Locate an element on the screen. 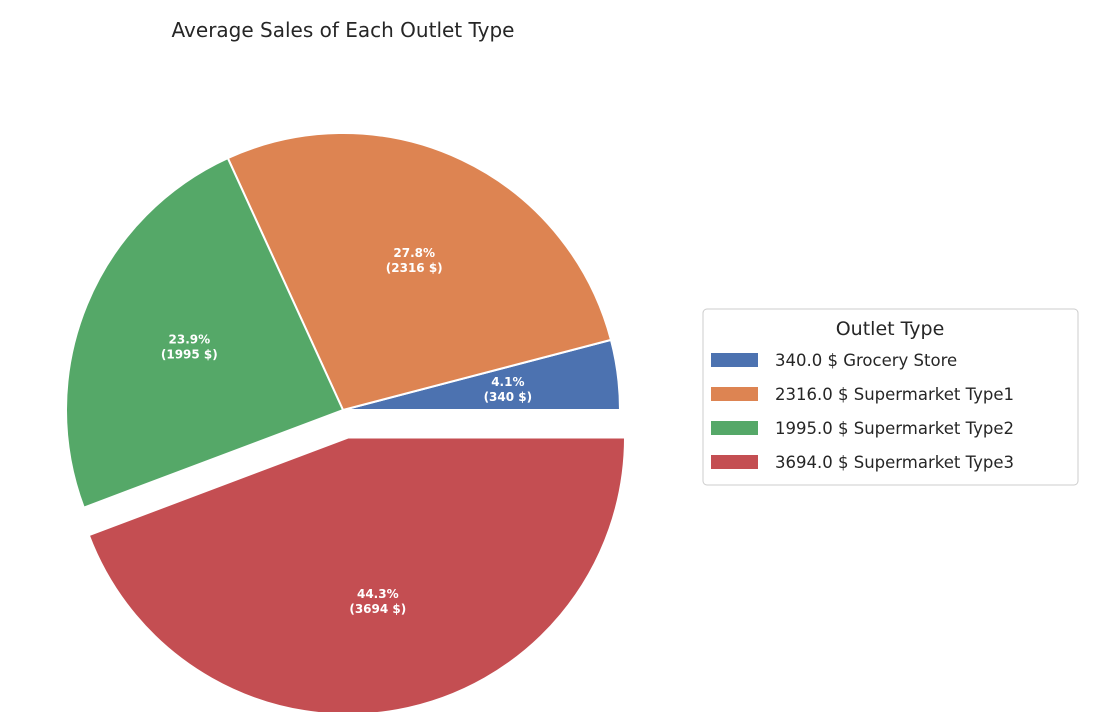 The height and width of the screenshot is (712, 1105). legend-title: Outlet Type is located at coordinates (890, 329).